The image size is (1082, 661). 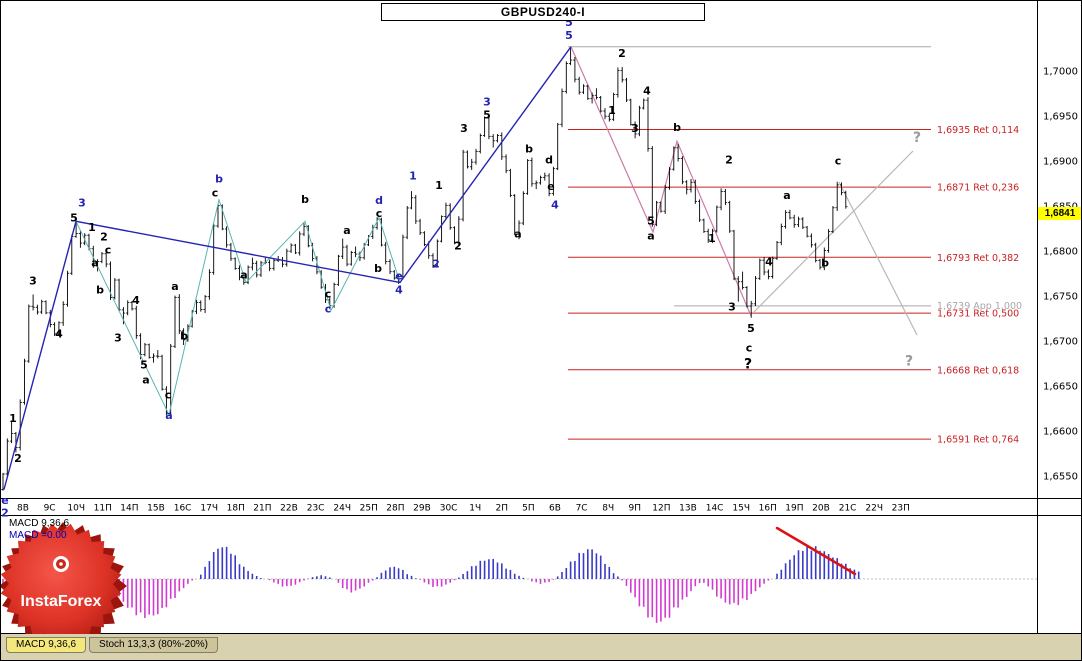 I want to click on time-axis-label: 23П, so click(x=901, y=509).